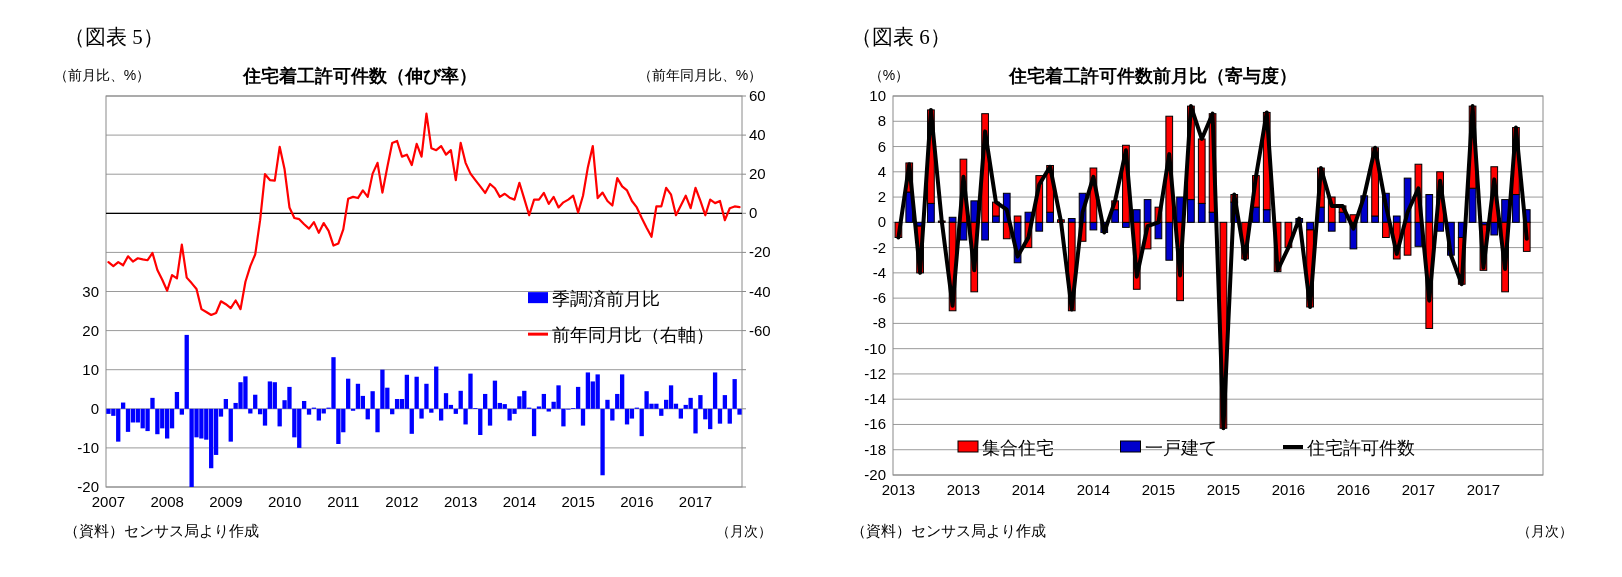 The width and height of the screenshot is (1622, 577). I want to click on y2-tick-label: -60, so click(760, 330).